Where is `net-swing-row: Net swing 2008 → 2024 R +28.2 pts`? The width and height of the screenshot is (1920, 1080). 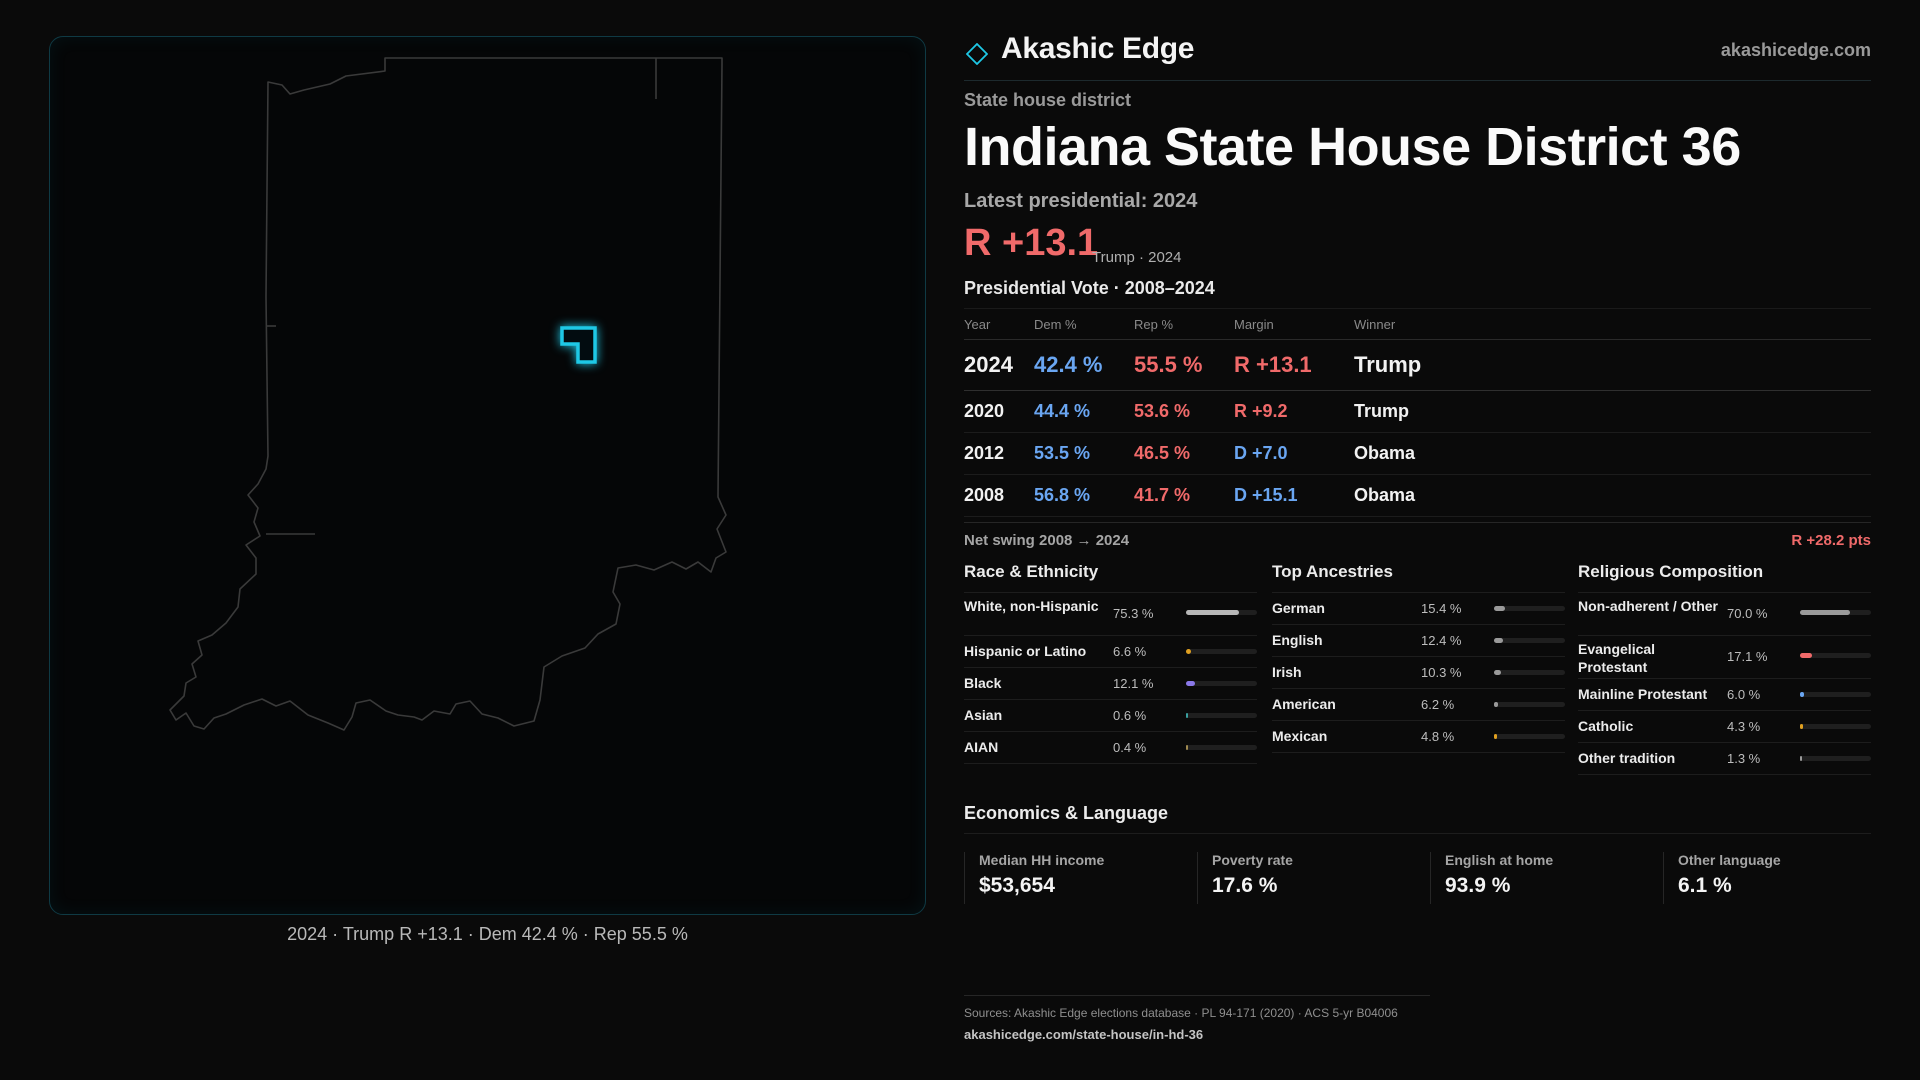
net-swing-row: Net swing 2008 → 2024 R +28.2 pts is located at coordinates (1417, 541).